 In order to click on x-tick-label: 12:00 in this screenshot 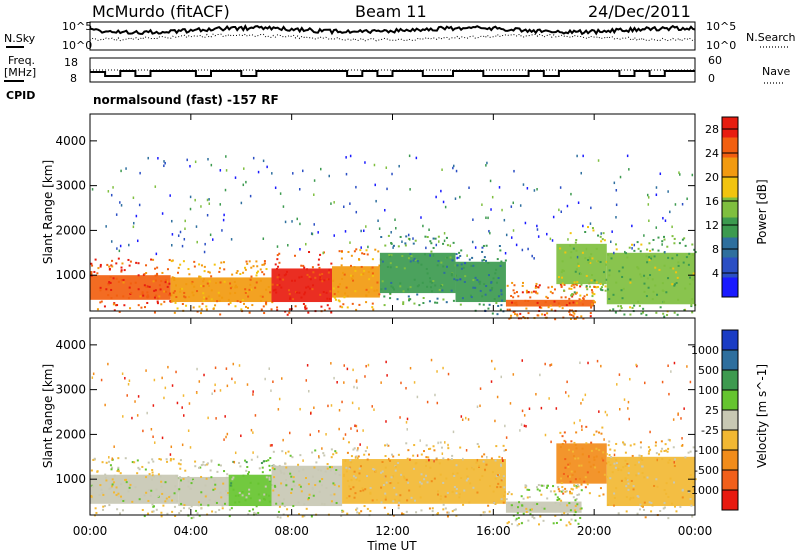, I will do `click(392, 531)`.